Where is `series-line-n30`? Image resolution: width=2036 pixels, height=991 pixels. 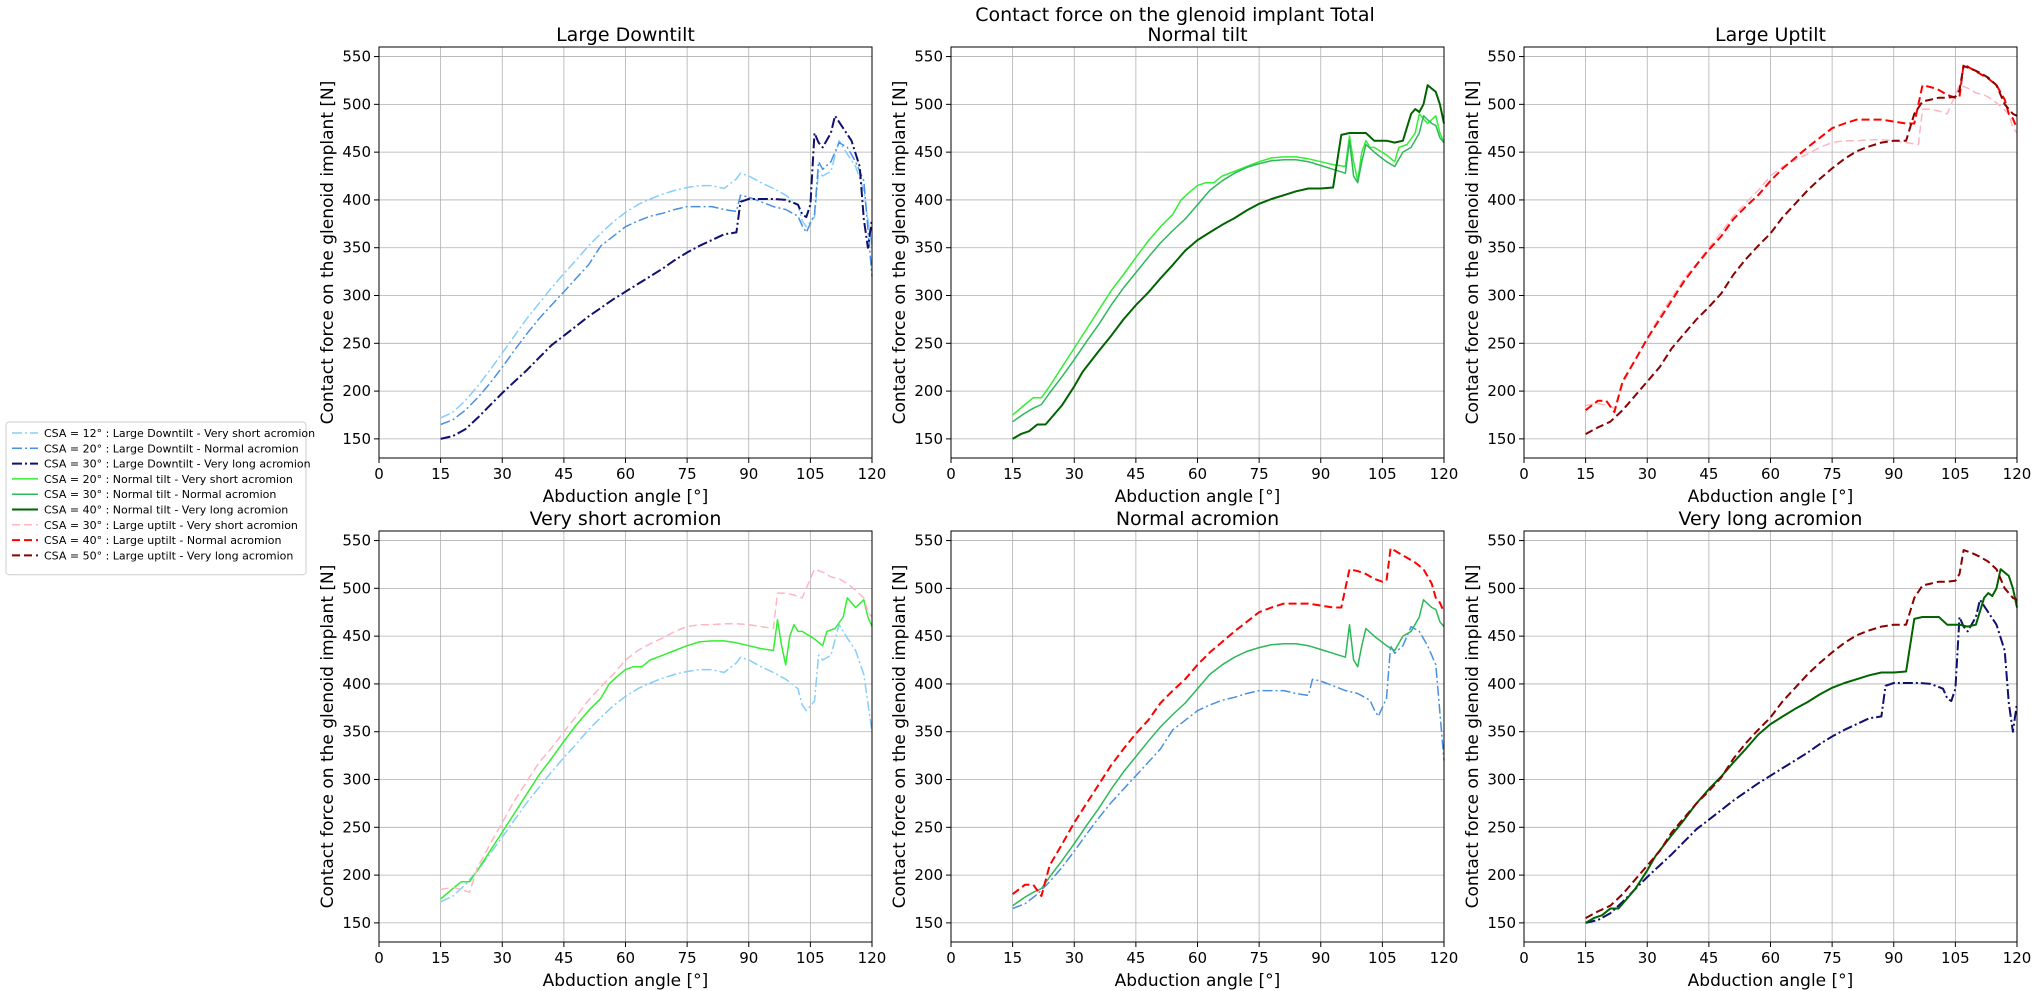
series-line-n30 is located at coordinates (1228, 269).